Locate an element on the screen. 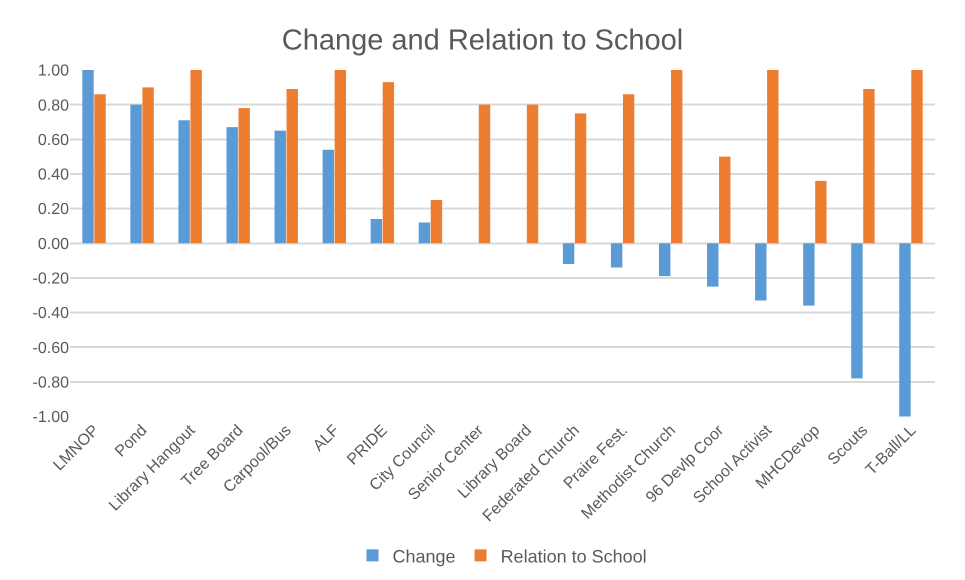 Image resolution: width=965 pixels, height=580 pixels. y-tick-label: -0.20 is located at coordinates (51, 279).